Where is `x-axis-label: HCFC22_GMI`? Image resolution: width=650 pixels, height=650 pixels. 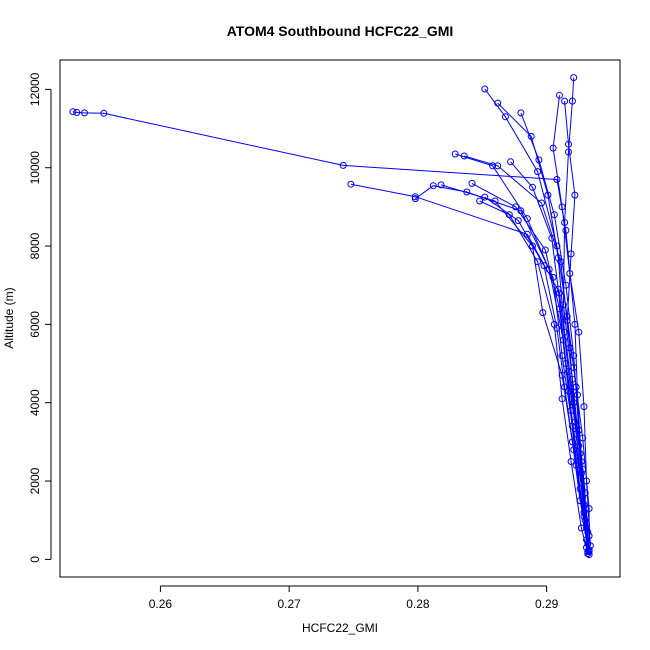
x-axis-label: HCFC22_GMI is located at coordinates (340, 628).